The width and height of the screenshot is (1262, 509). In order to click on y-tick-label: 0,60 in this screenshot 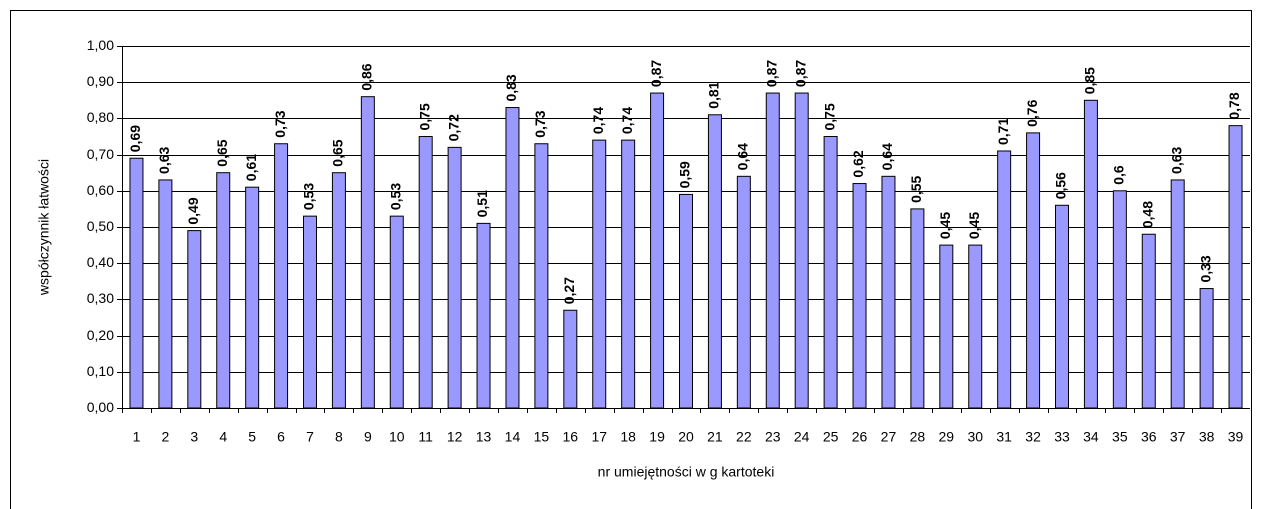, I will do `click(100, 190)`.